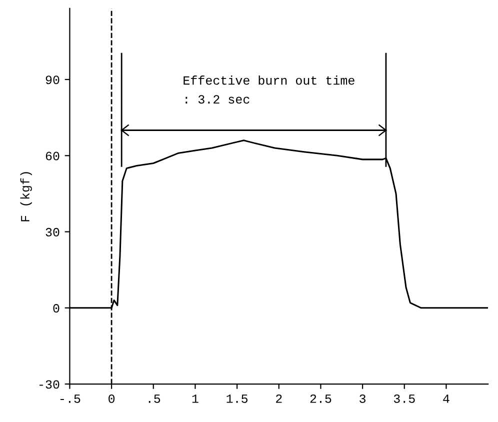 This screenshot has height=422, width=498. Describe the element at coordinates (26, 197) in the screenshot. I see `y-axis-title: F (kgf)` at that location.